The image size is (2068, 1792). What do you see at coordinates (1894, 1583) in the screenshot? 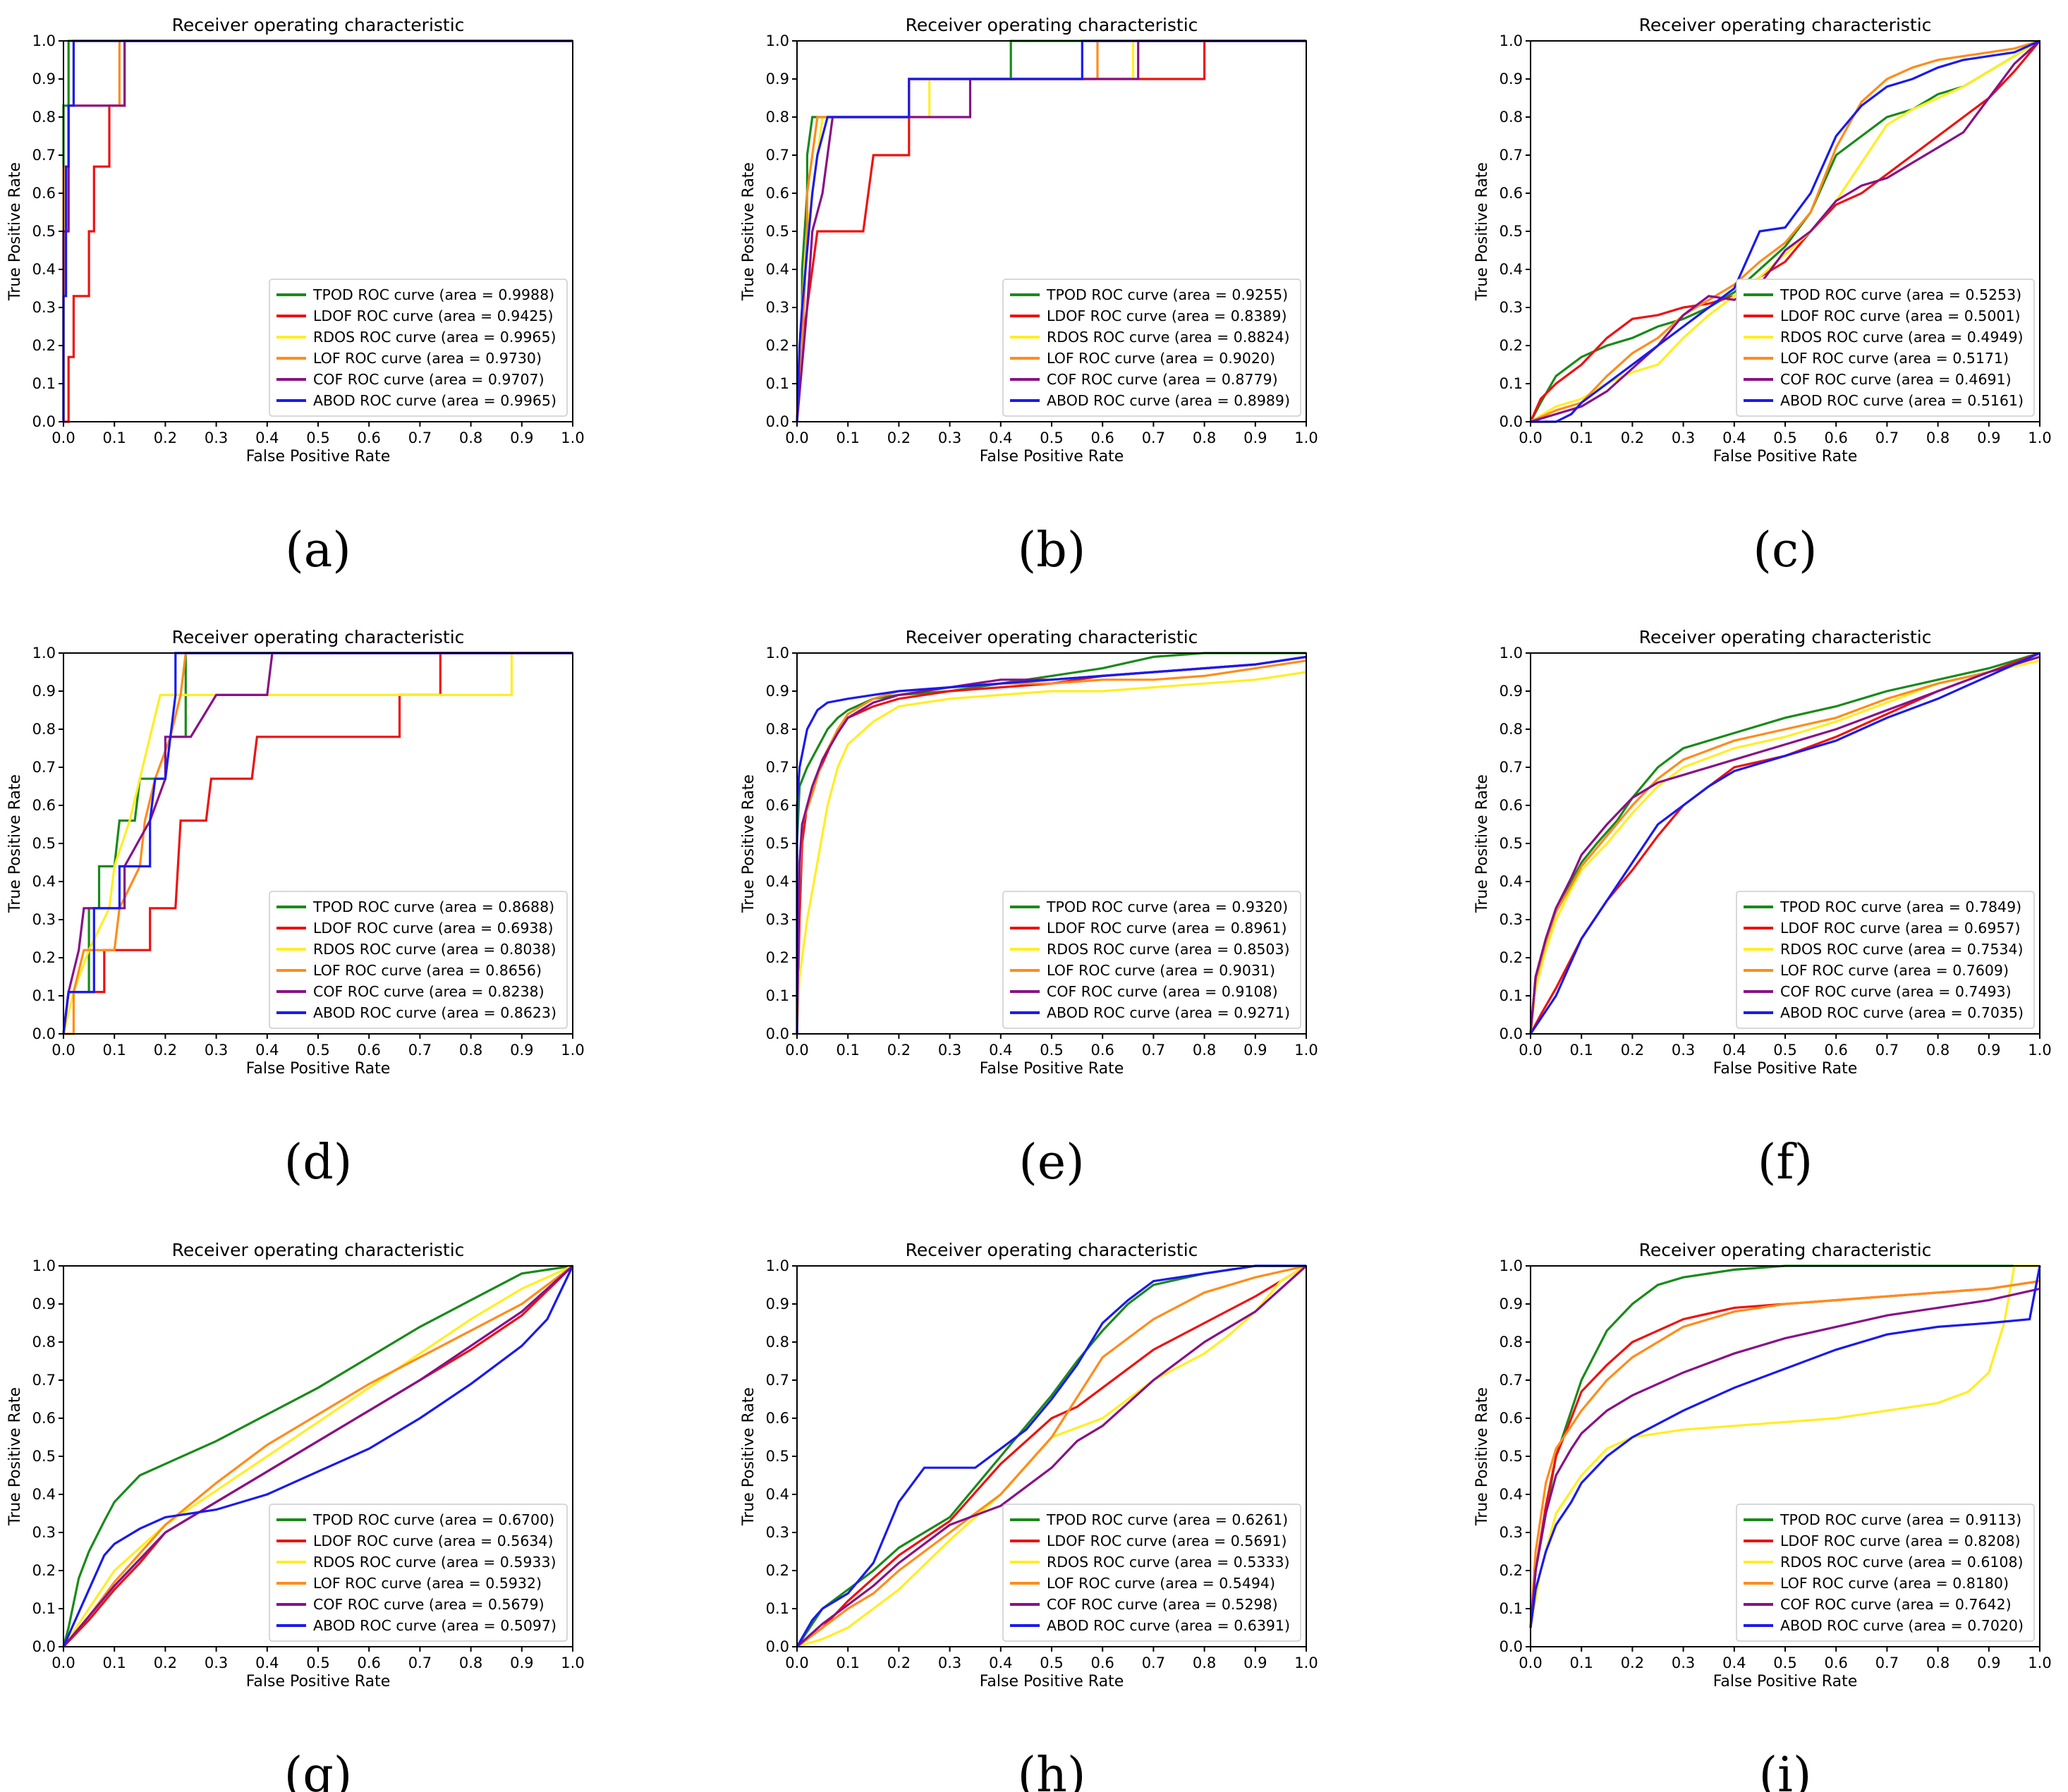
I see `legend-entry-lof: LOF ROC curve (area = 0.8180)` at bounding box center [1894, 1583].